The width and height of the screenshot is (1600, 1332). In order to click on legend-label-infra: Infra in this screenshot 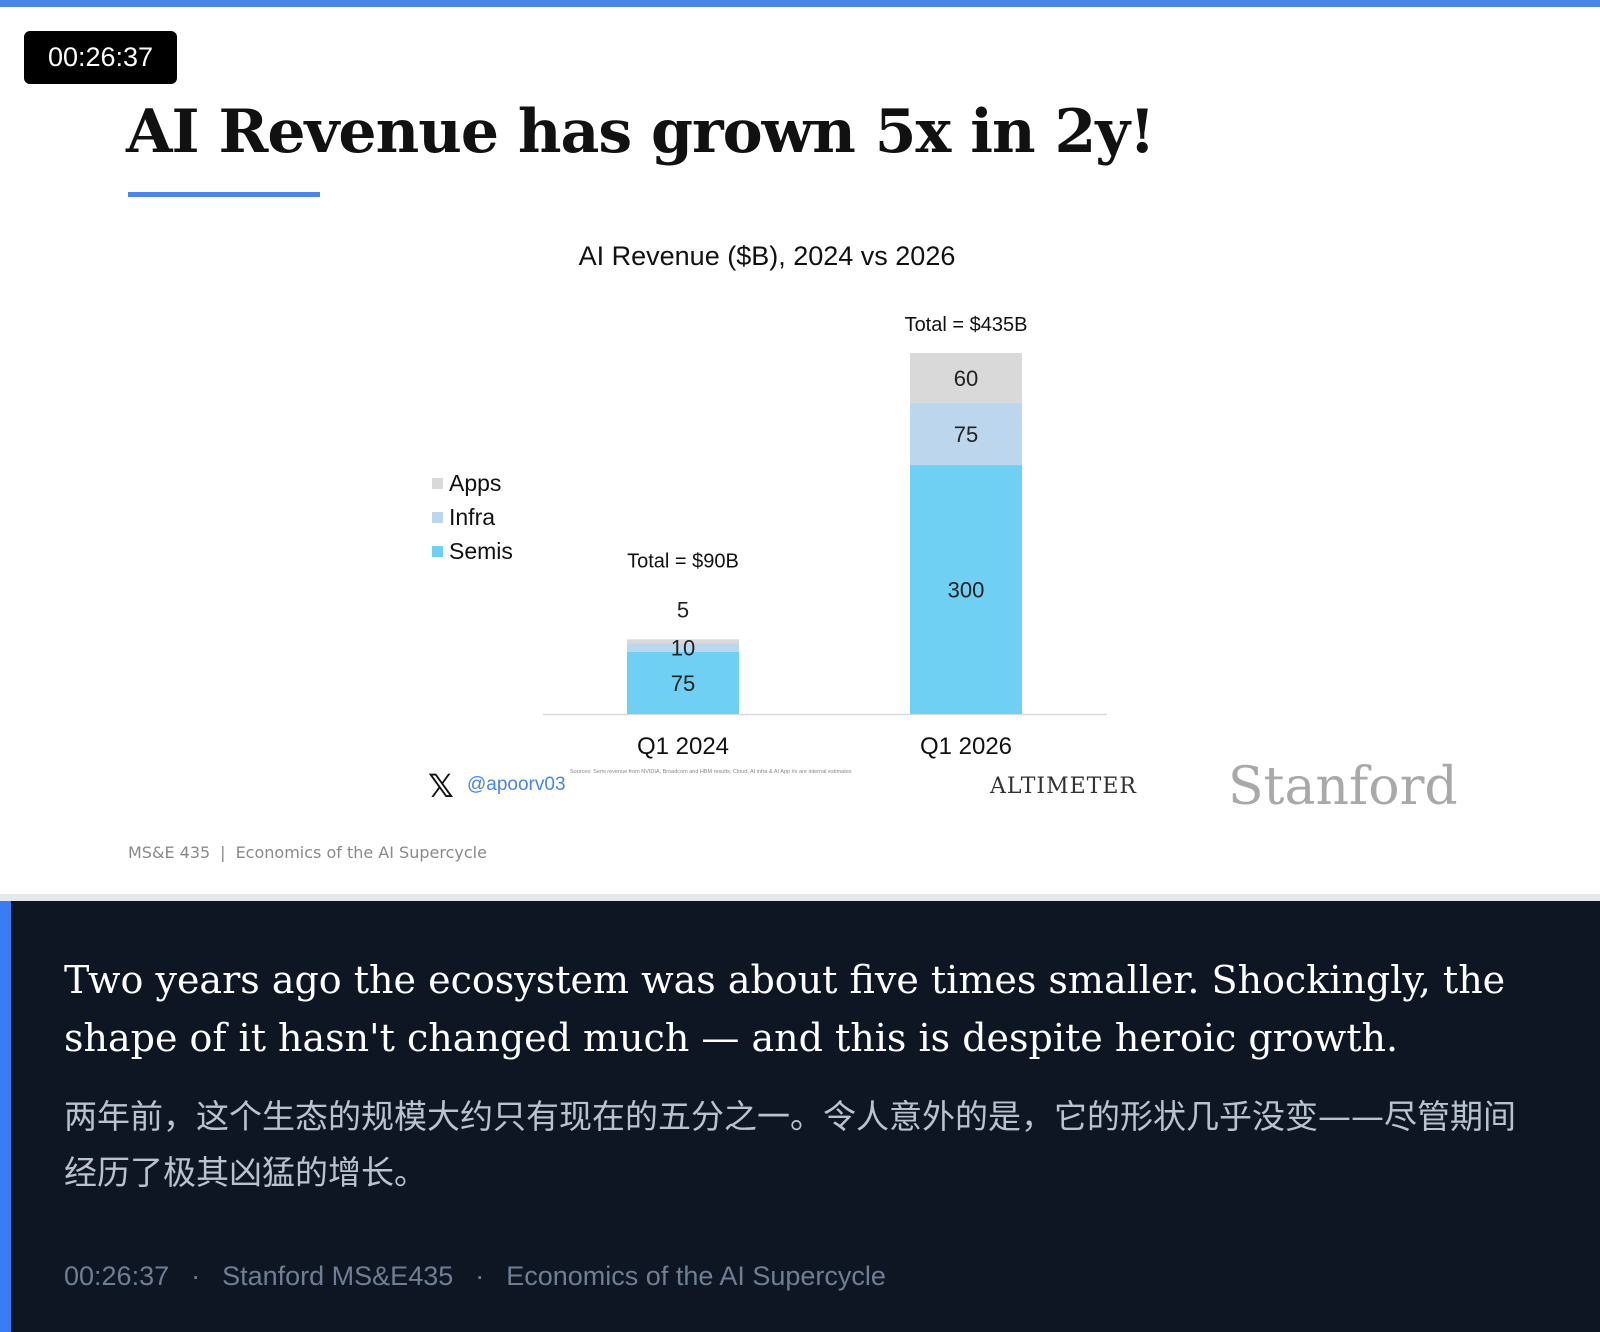, I will do `click(472, 517)`.